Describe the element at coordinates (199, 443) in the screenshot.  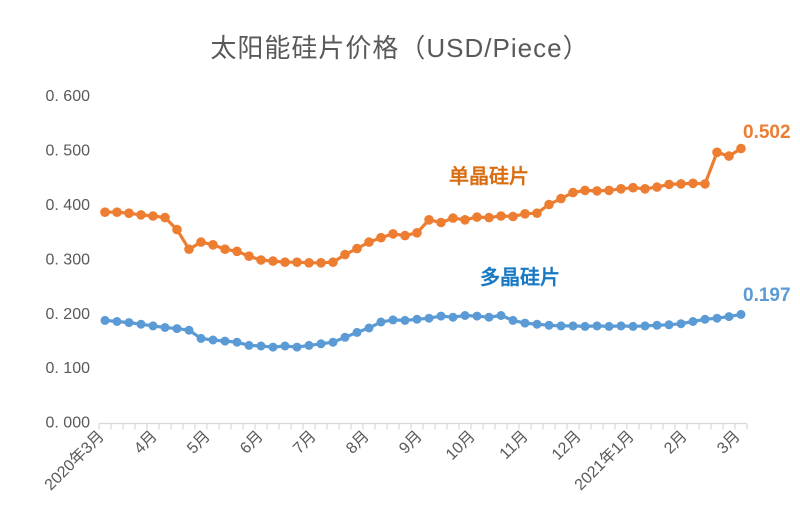
I see `x-tick-label: 5月` at that location.